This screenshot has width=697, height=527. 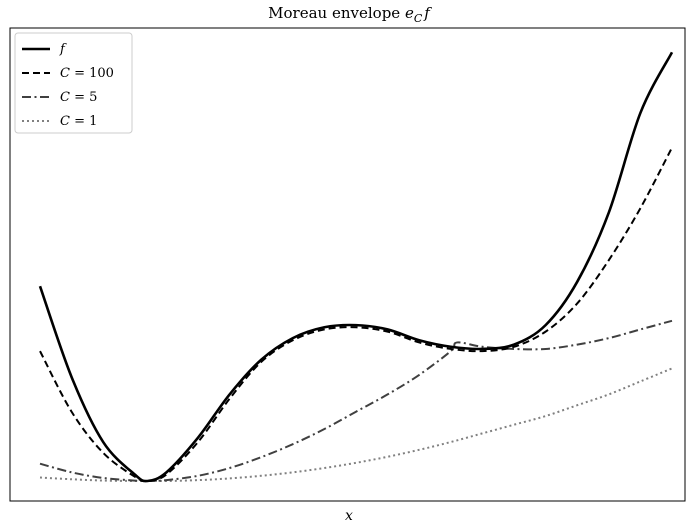 I want to click on chart-title-f: f, so click(x=427, y=13).